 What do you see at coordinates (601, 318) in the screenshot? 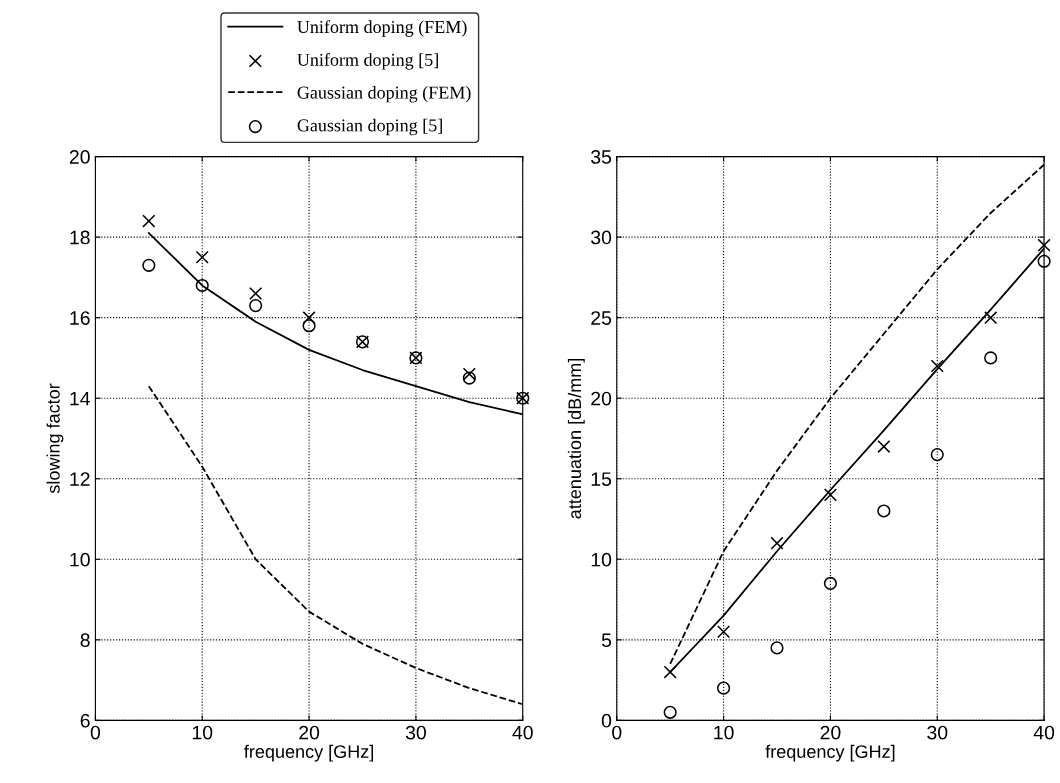
I see `y-tick-label: 25` at bounding box center [601, 318].